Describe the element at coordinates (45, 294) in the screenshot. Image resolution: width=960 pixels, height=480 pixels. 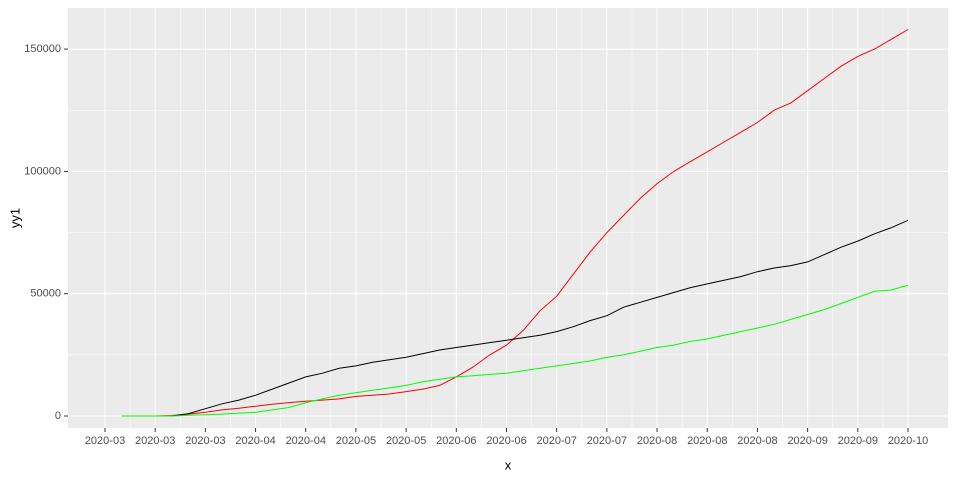
I see `y-tick-label: 50000` at that location.